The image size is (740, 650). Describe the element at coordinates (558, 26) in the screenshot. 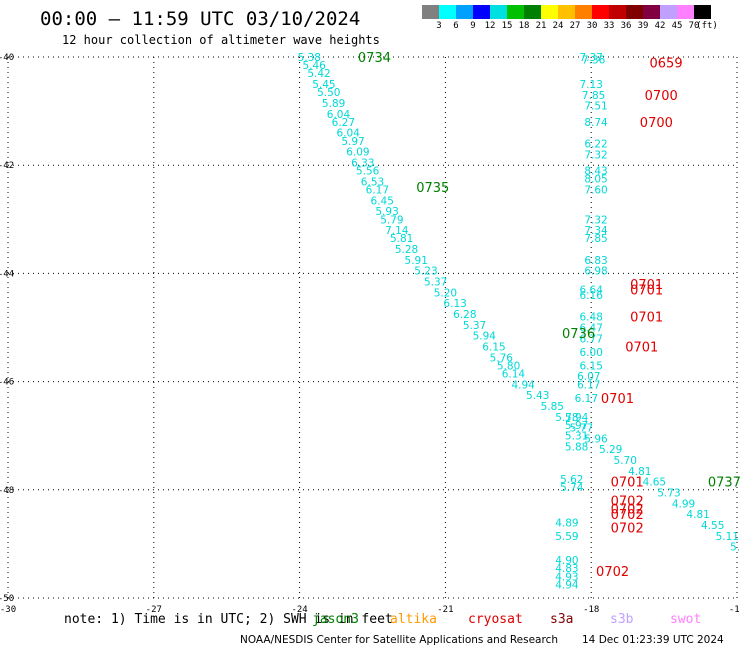

I see `legend-tick-label: 24` at that location.